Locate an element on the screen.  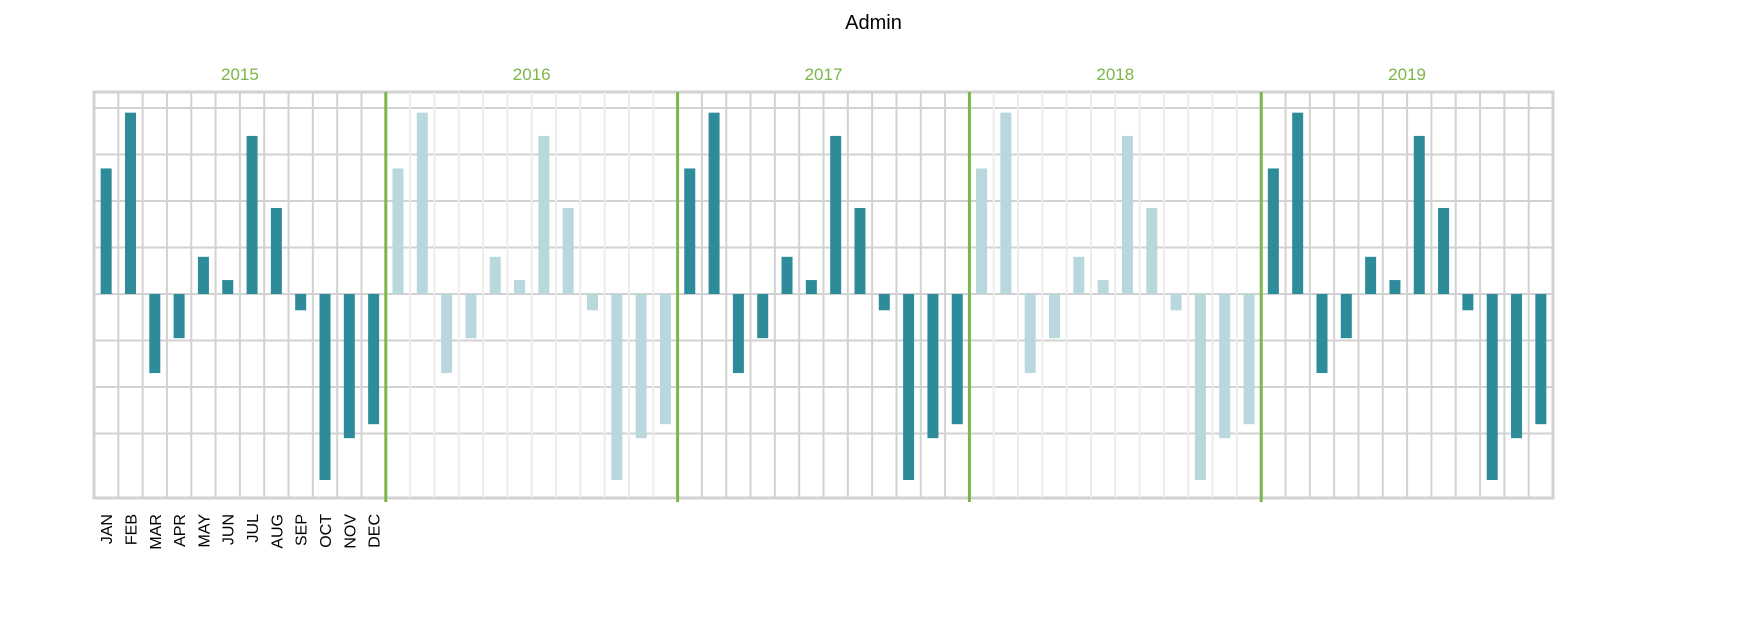
bar-2016-sep is located at coordinates (592, 302).